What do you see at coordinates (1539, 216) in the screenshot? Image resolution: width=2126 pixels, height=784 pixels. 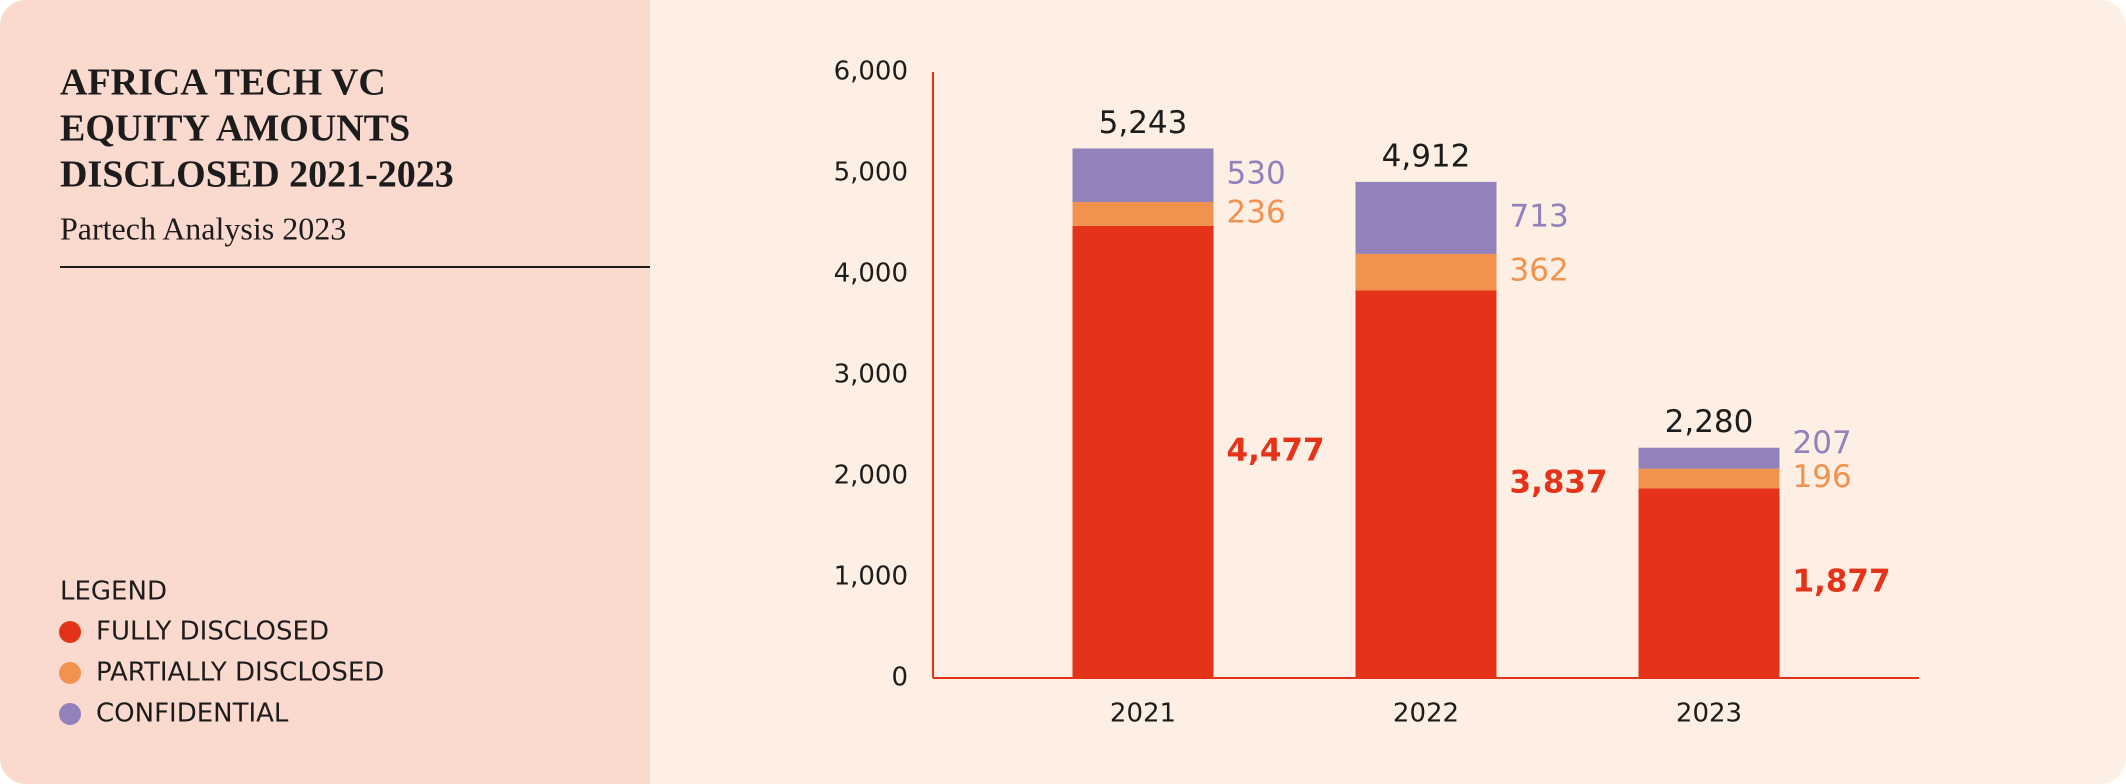 I see `value-label: 713` at bounding box center [1539, 216].